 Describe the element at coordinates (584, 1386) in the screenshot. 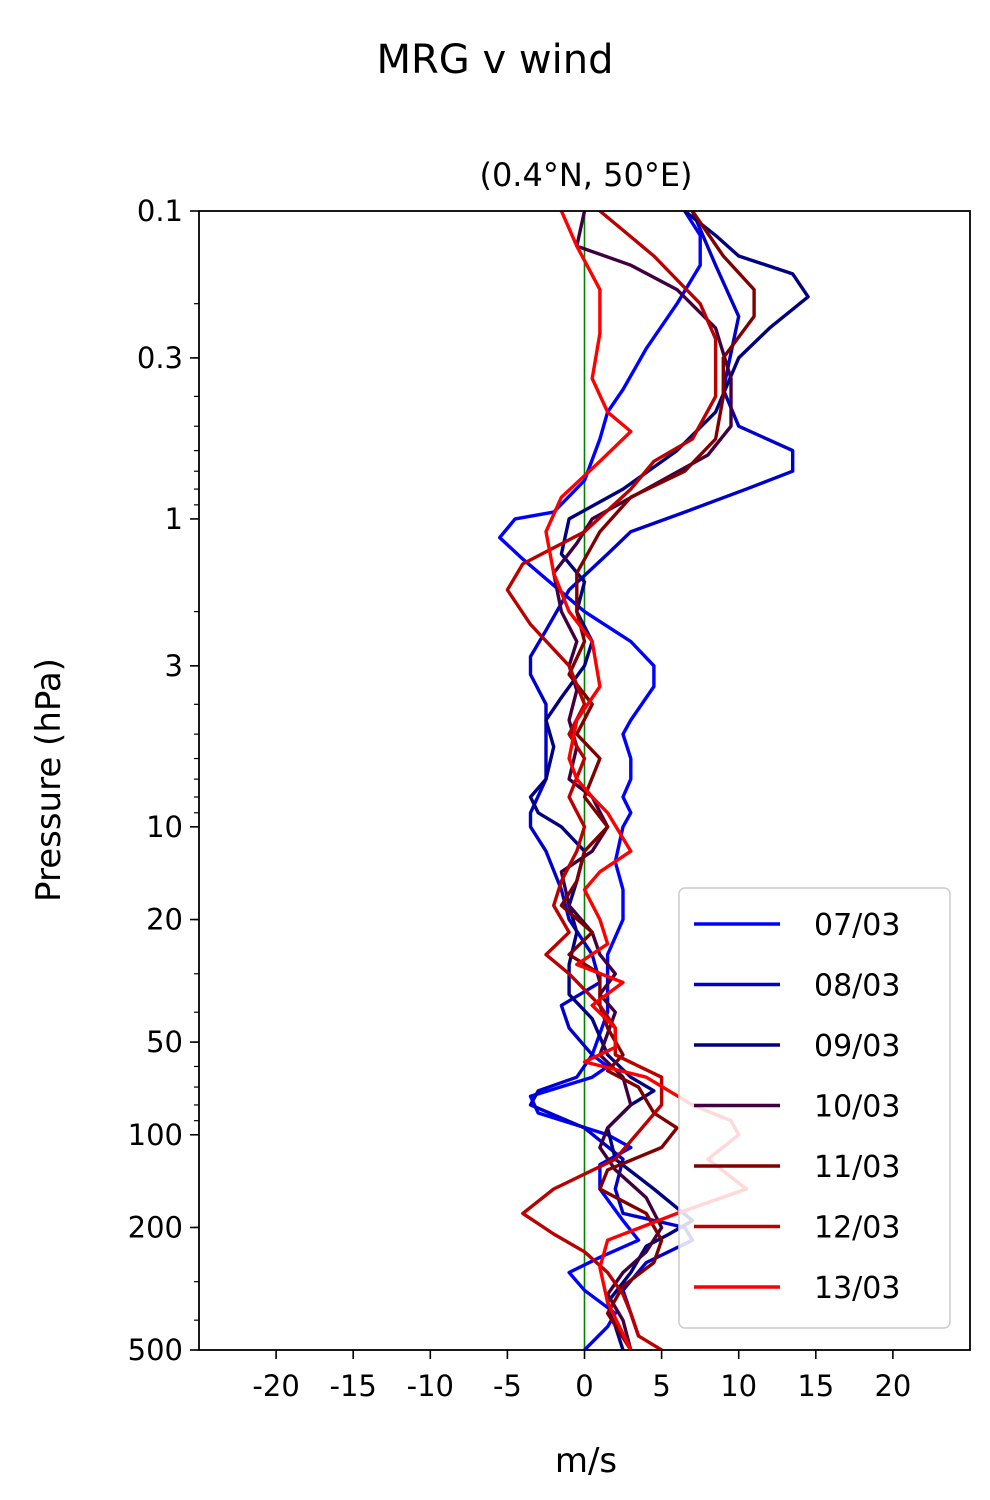

I see `x-tick-label: 0` at that location.